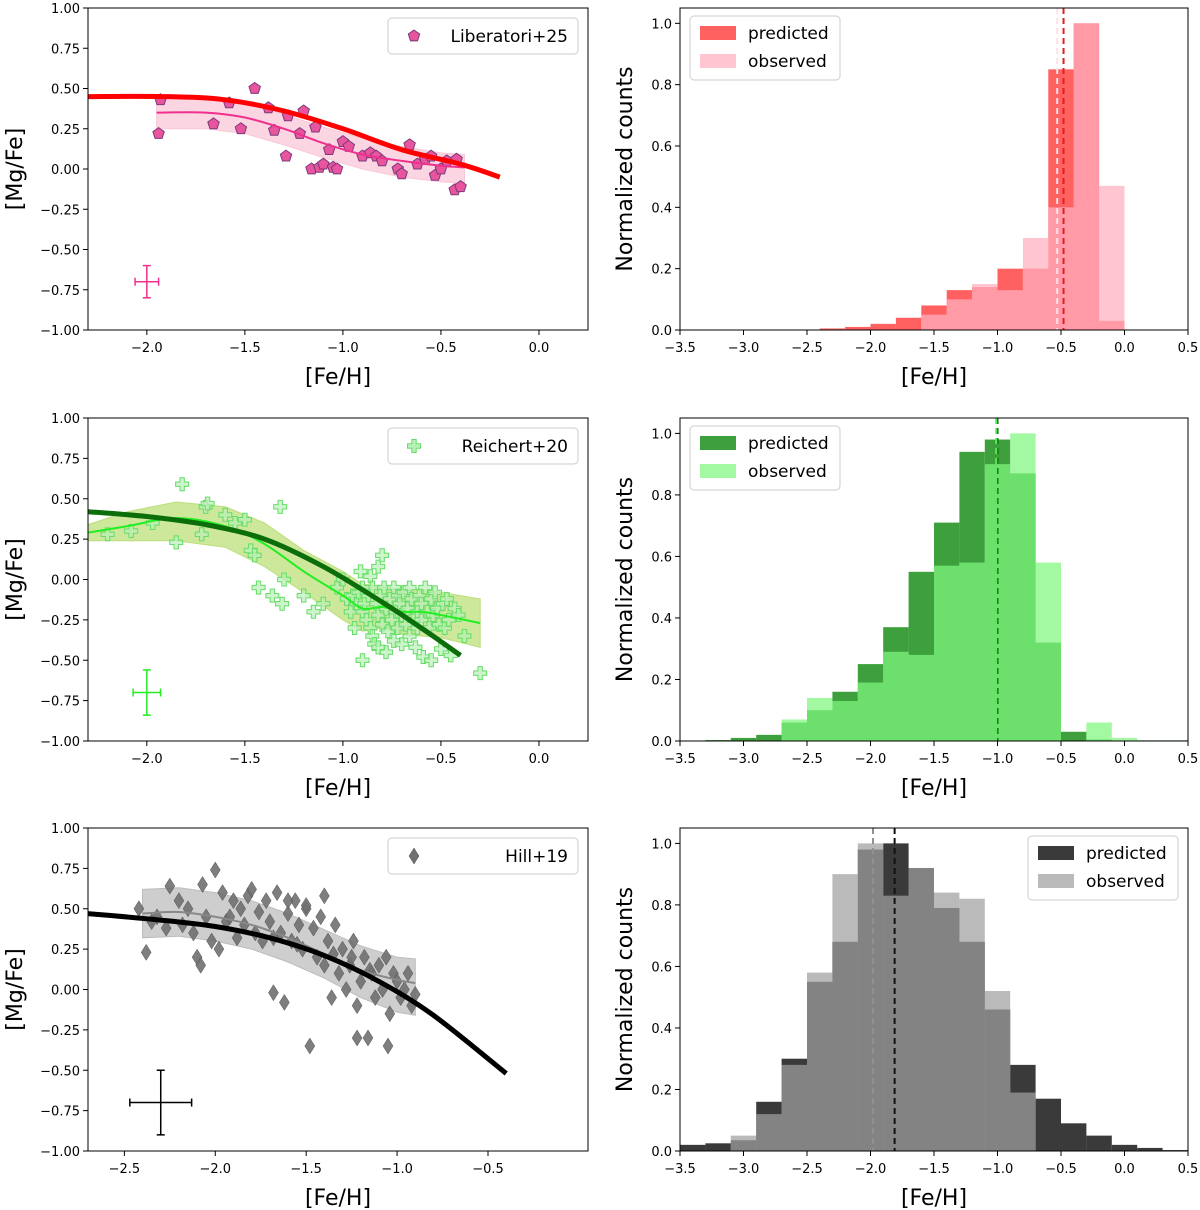  I want to click on y-axis-label: Normalized counts, so click(625, 168).